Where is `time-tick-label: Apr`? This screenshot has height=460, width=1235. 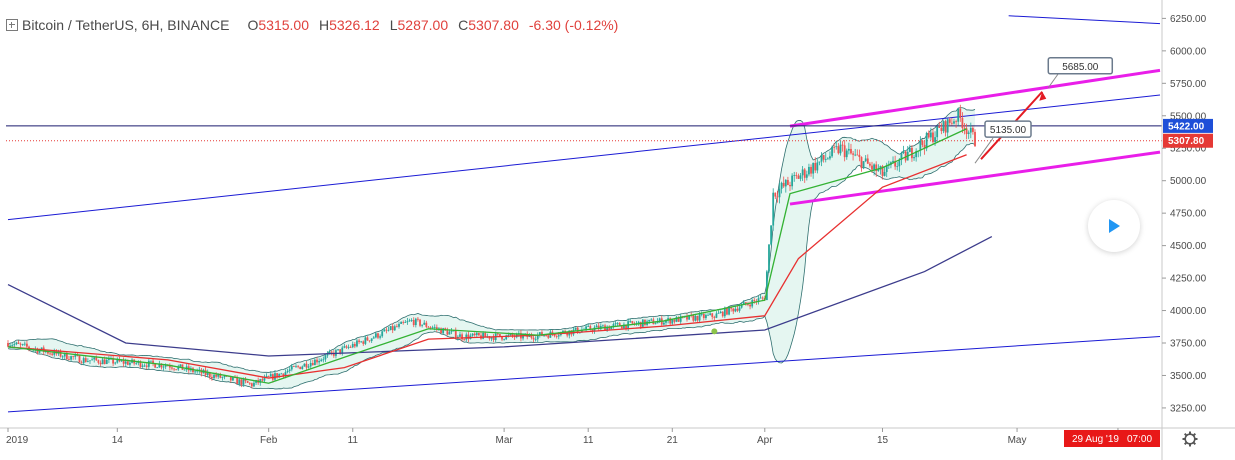 time-tick-label: Apr is located at coordinates (765, 440).